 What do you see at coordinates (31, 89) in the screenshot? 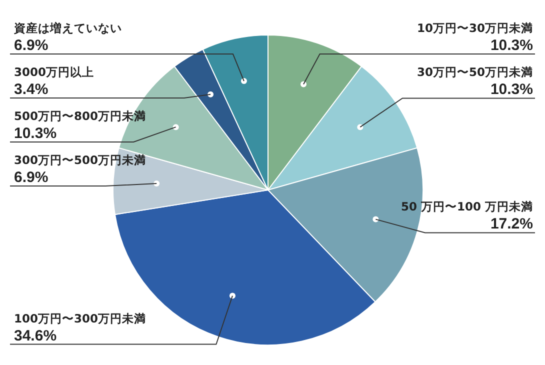
I see `data-label: 3.4%` at bounding box center [31, 89].